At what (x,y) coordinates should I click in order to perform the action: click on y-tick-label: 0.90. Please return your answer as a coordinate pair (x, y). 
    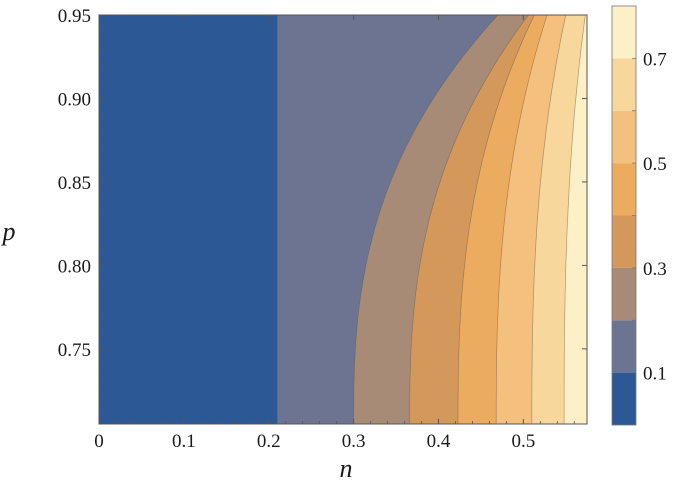
    Looking at the image, I should click on (74, 99).